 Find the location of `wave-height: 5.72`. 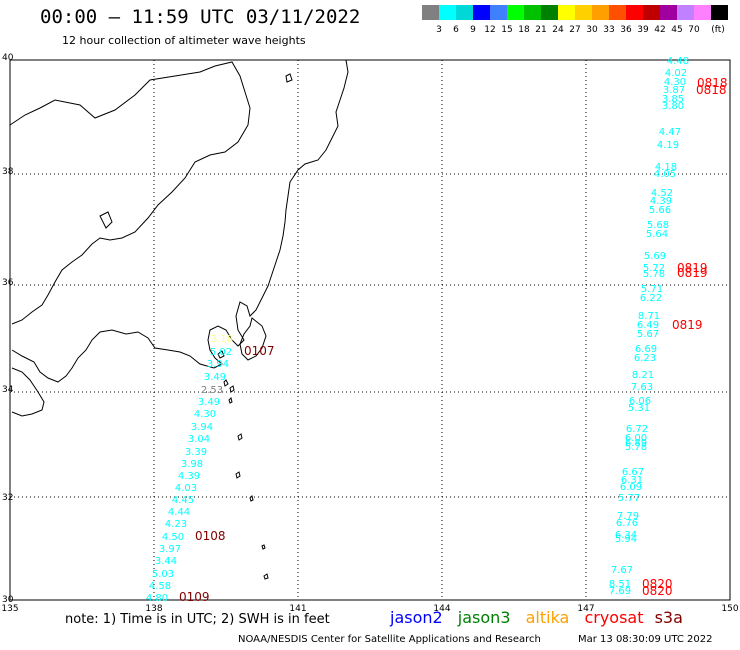

wave-height: 5.72 is located at coordinates (654, 268).